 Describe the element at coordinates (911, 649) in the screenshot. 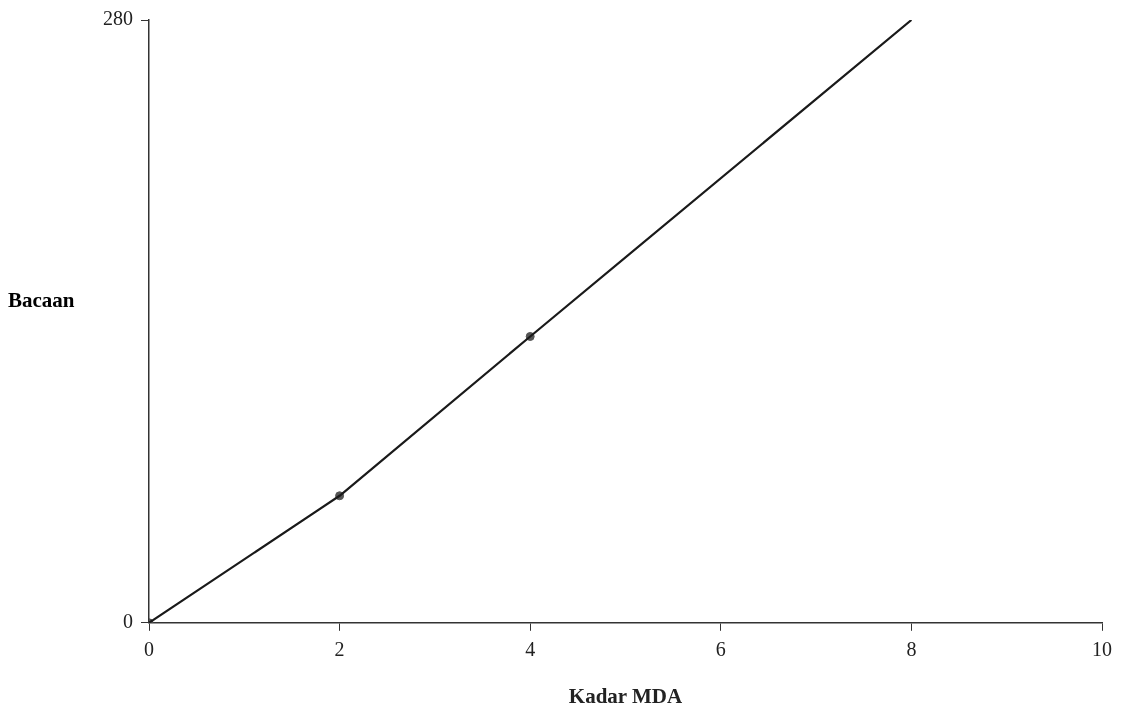

I see `x-tick-label: 8` at that location.